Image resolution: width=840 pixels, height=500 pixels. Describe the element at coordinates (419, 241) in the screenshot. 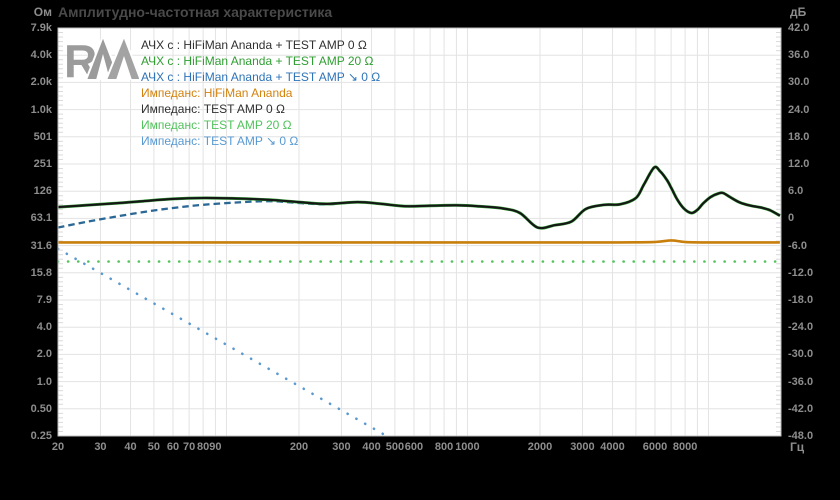

I see `series-imp-ananda-curve` at that location.